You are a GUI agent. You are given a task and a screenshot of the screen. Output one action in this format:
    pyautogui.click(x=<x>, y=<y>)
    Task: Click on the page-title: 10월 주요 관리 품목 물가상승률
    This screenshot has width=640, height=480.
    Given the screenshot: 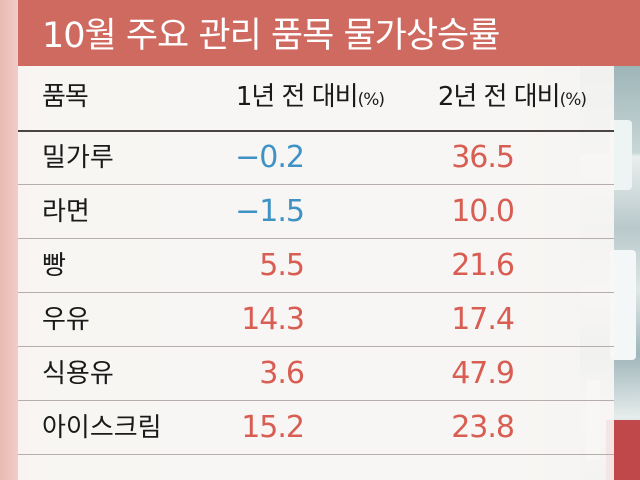 What is the action you would take?
    pyautogui.click(x=271, y=36)
    